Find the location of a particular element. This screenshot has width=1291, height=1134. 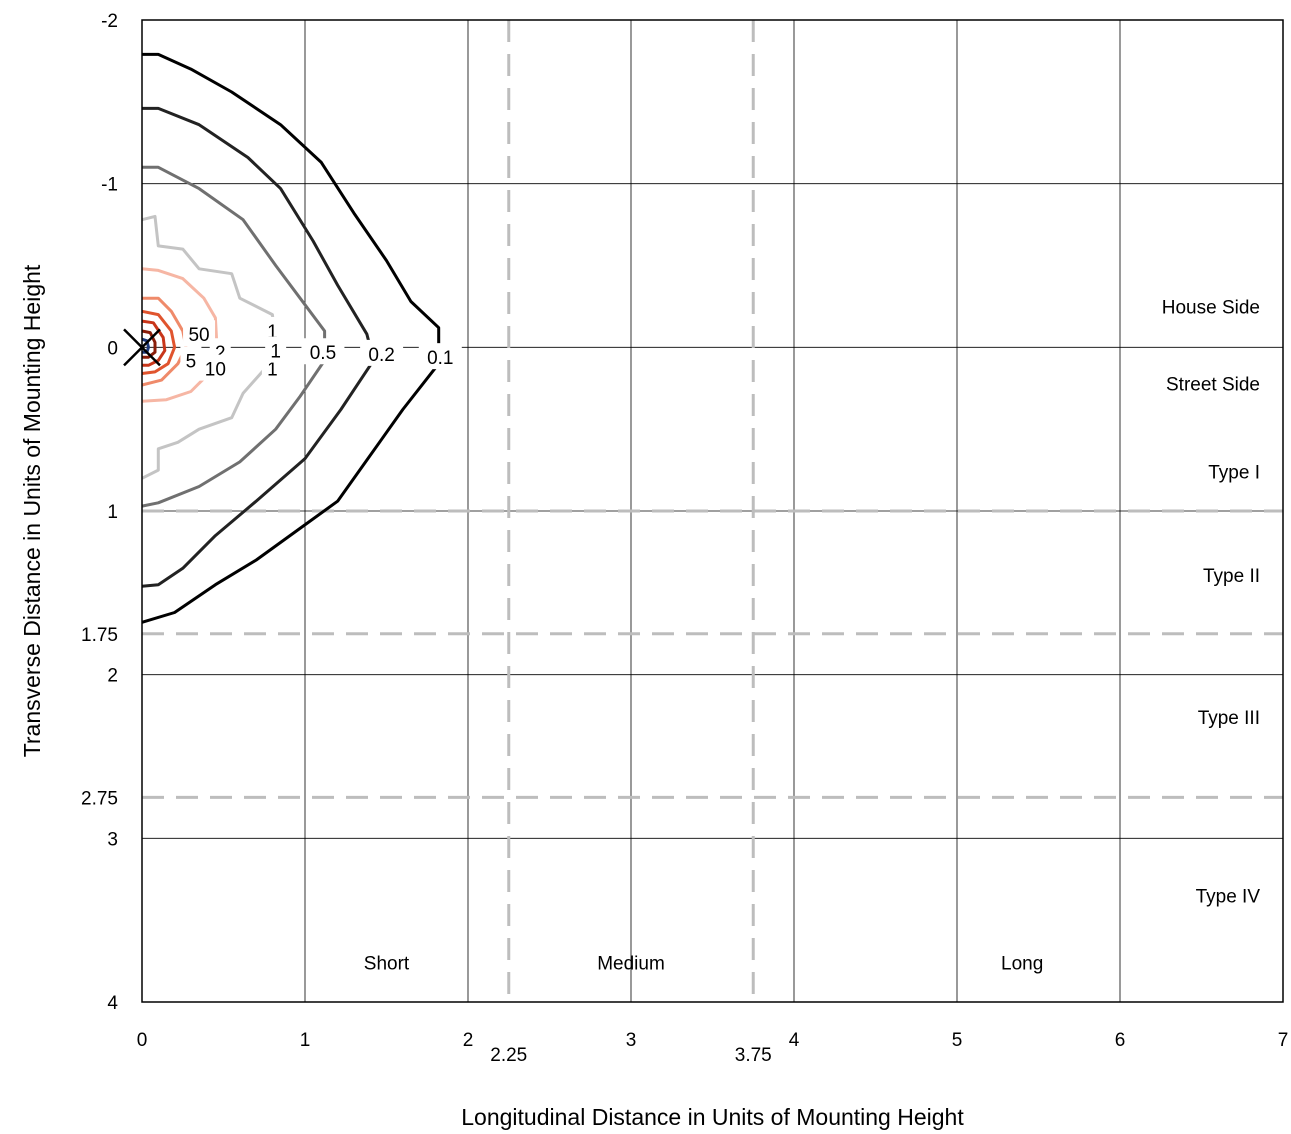

contour-label: 0.2 is located at coordinates (382, 352).